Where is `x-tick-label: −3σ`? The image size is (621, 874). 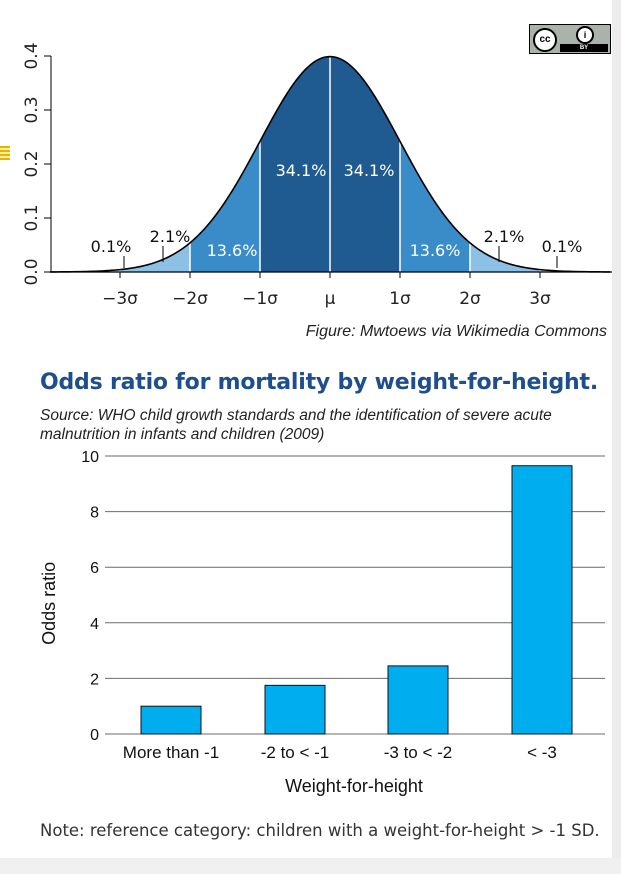
x-tick-label: −3σ is located at coordinates (120, 299).